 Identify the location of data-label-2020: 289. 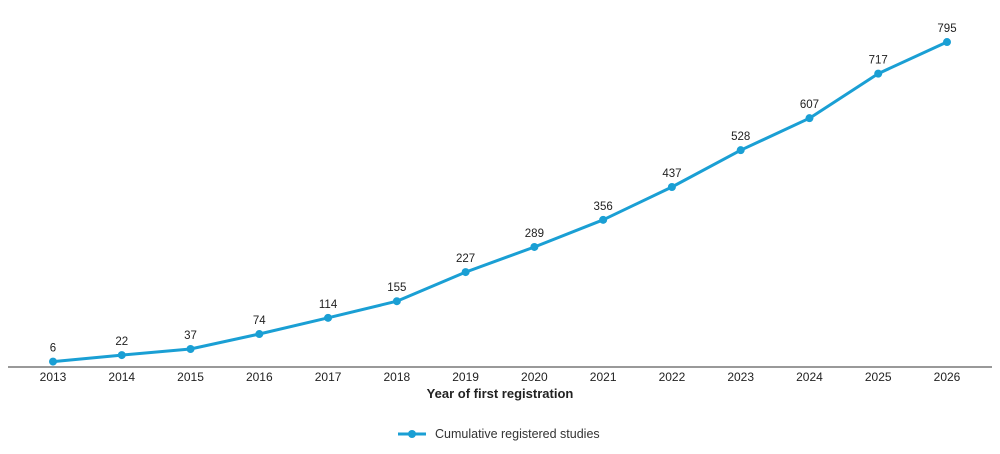
(534, 234).